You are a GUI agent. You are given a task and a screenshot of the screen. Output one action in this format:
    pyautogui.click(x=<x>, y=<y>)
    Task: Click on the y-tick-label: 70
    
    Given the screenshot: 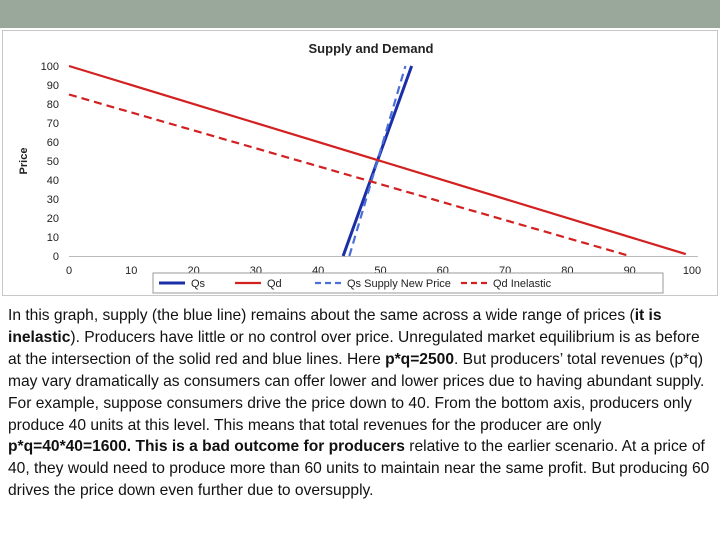 What is the action you would take?
    pyautogui.click(x=53, y=124)
    